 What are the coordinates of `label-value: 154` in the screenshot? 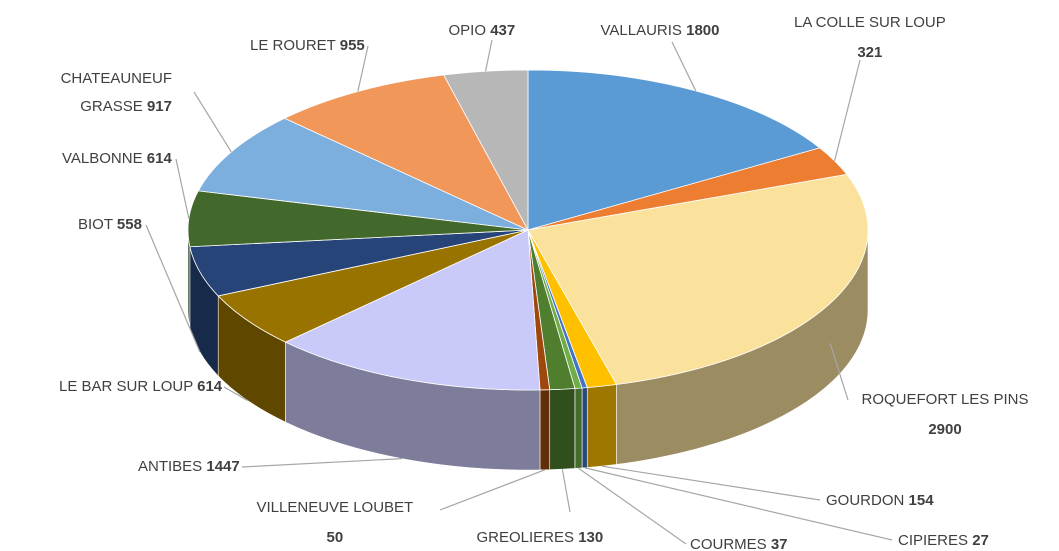 It's located at (921, 500).